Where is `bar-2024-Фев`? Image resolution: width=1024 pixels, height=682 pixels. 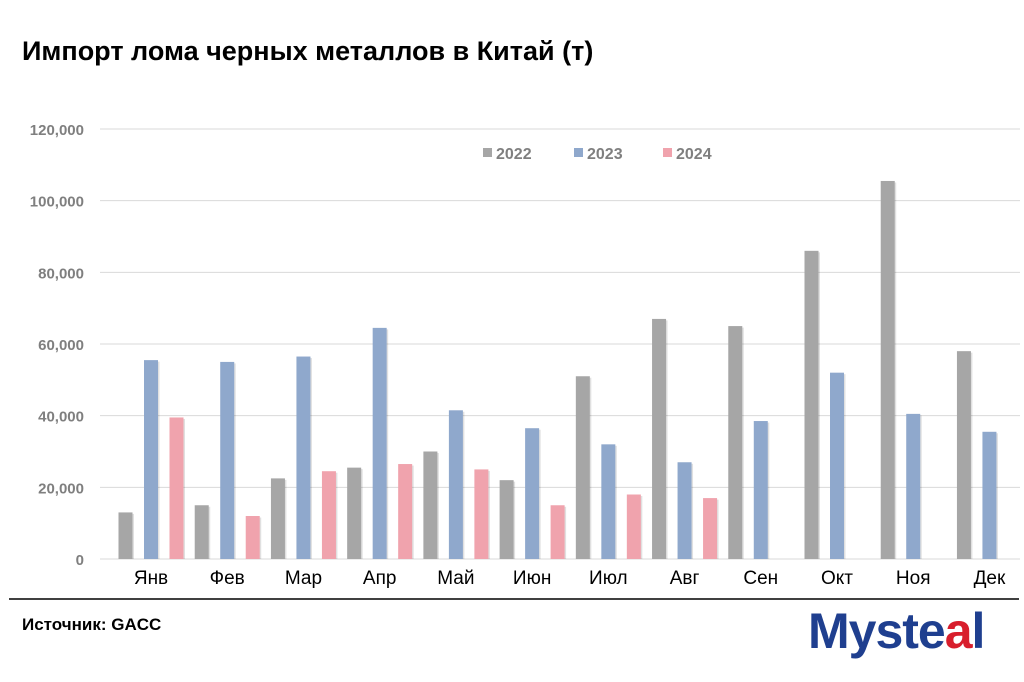
bar-2024-Фев is located at coordinates (252, 537).